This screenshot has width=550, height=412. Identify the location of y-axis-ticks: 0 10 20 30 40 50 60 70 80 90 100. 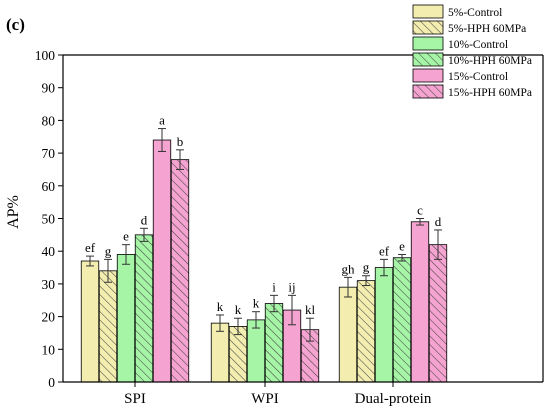
(49, 219).